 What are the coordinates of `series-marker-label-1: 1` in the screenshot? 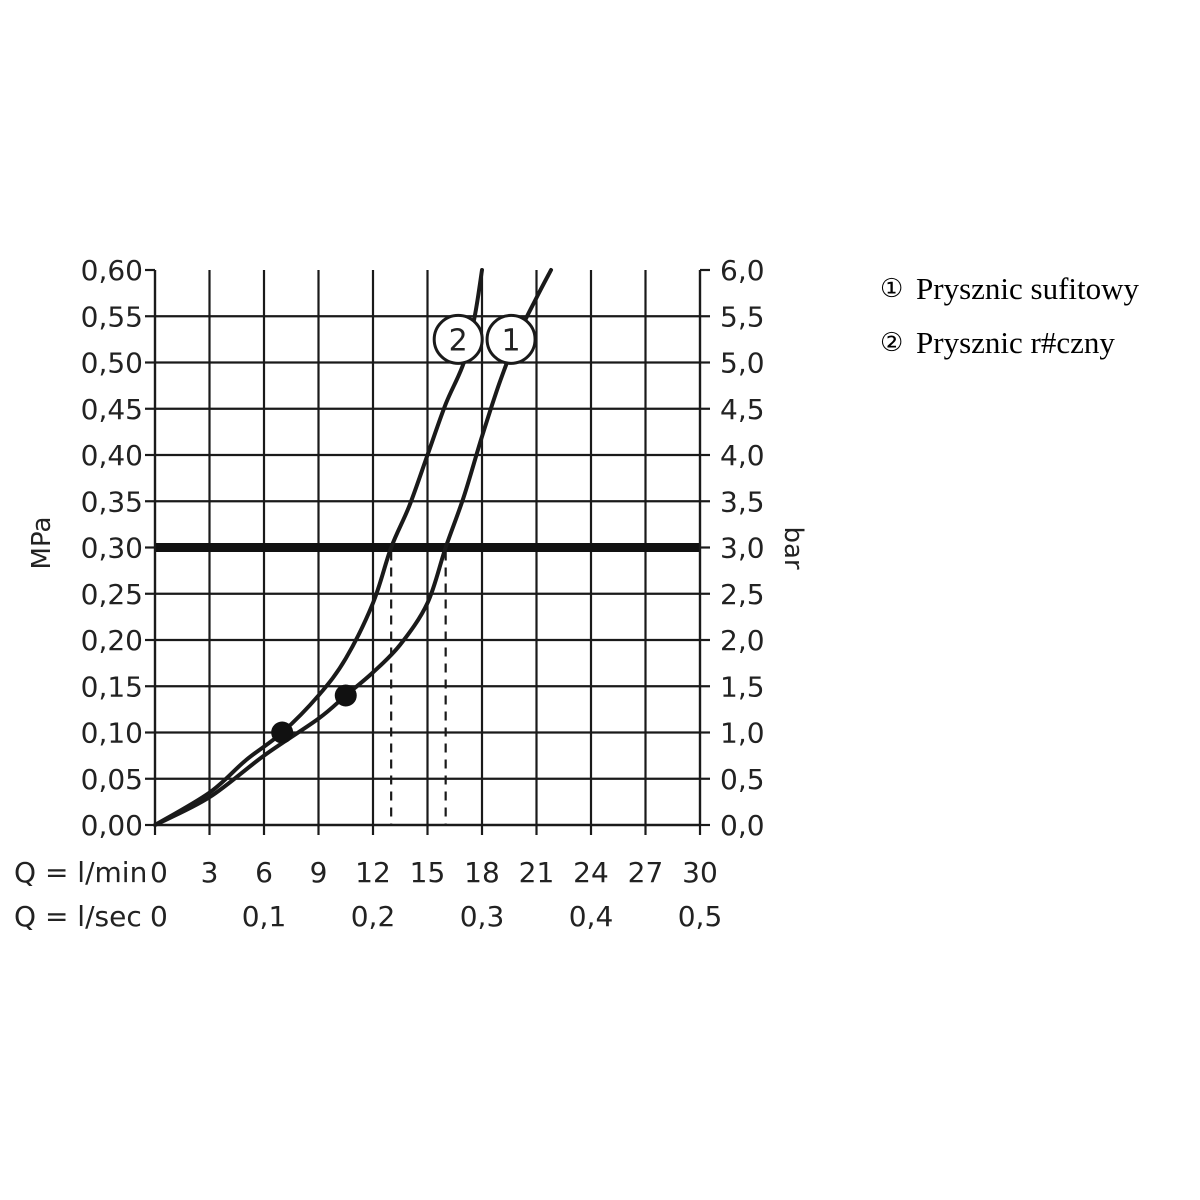 It's located at (511, 340).